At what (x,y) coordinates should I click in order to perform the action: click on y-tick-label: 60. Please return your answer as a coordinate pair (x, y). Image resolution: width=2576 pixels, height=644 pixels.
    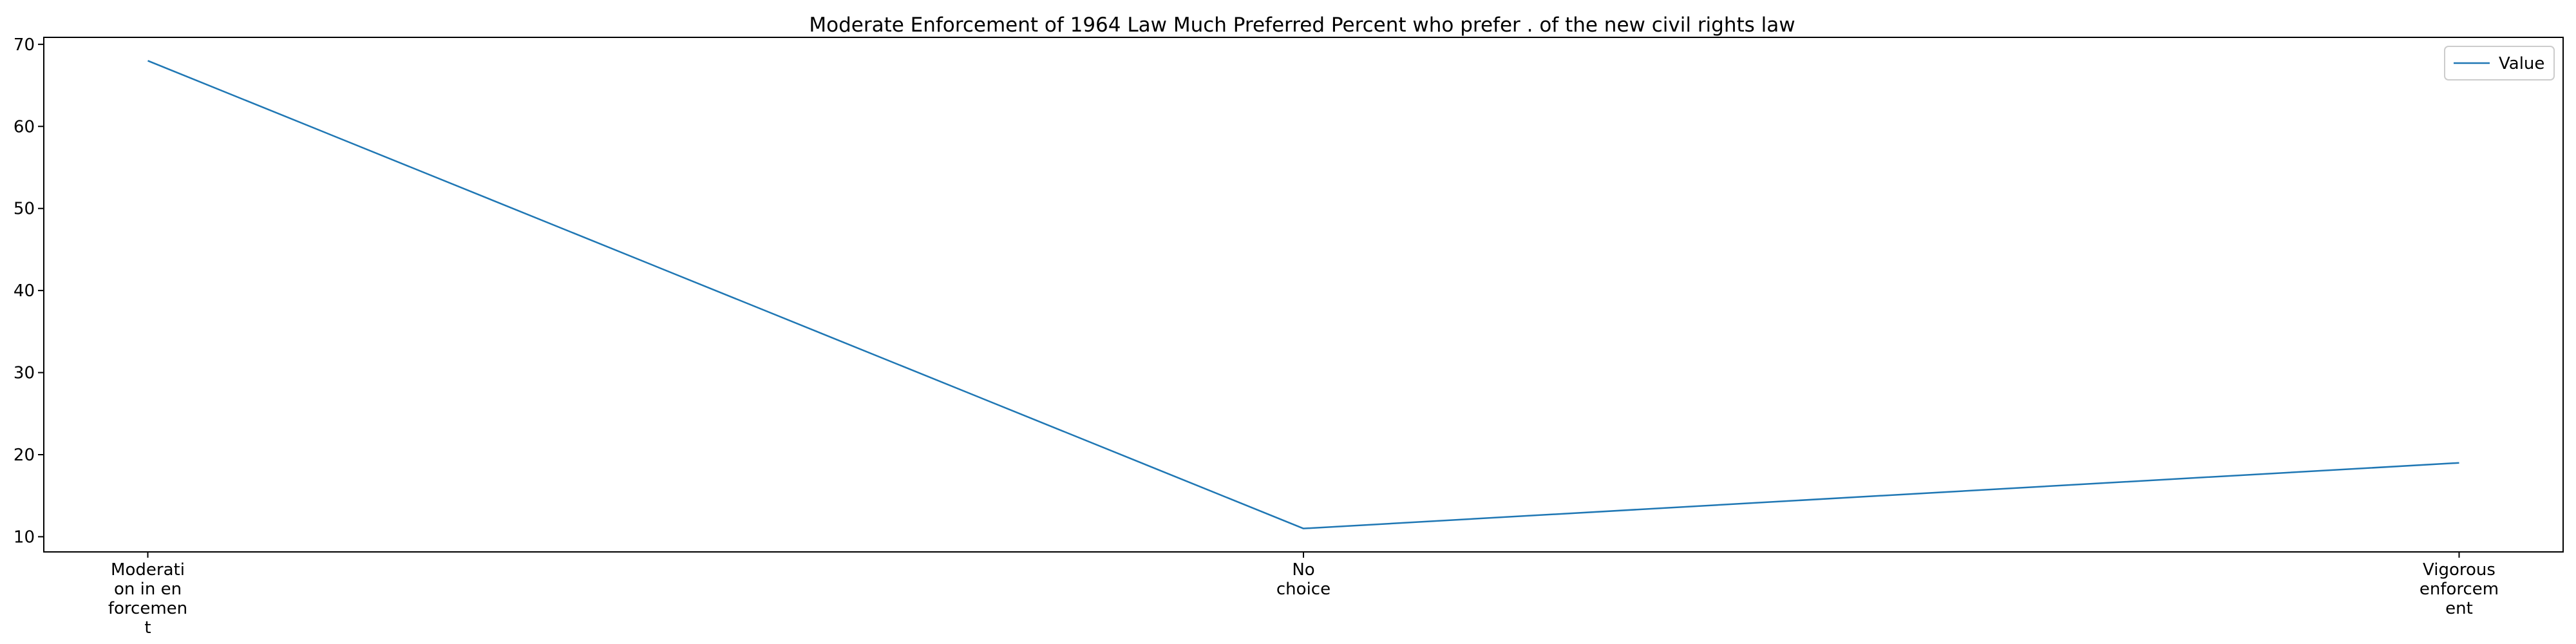
    Looking at the image, I should click on (24, 127).